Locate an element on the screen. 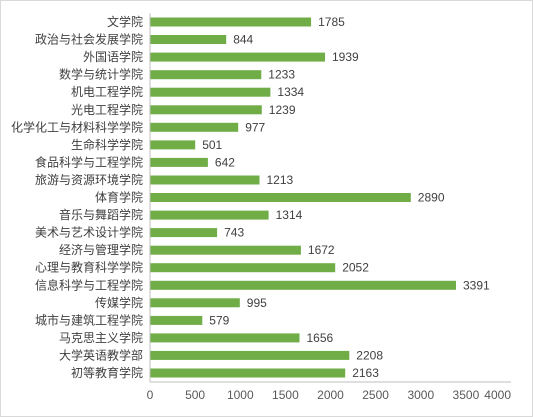  category-label: 数学与统计学院 is located at coordinates (101, 74).